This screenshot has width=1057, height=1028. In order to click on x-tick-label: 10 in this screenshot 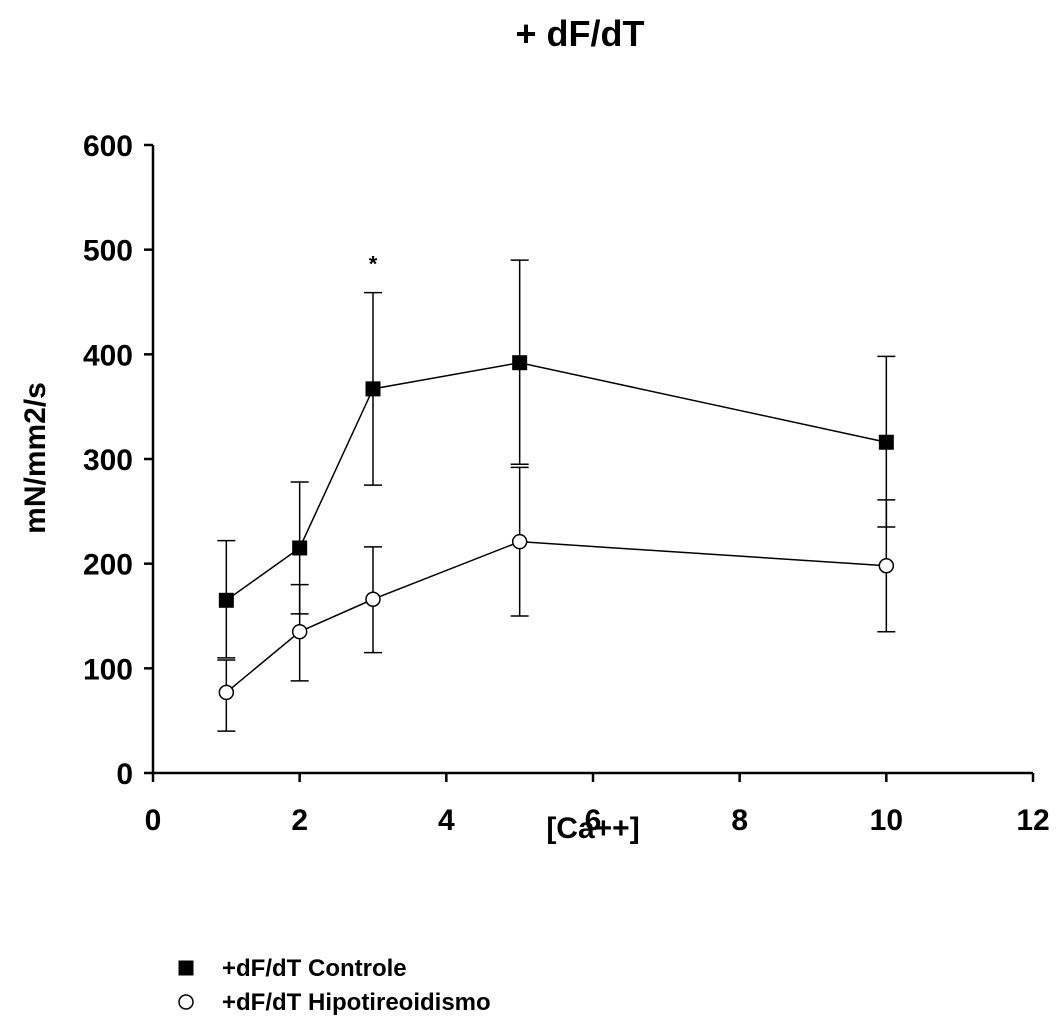, I will do `click(886, 820)`.